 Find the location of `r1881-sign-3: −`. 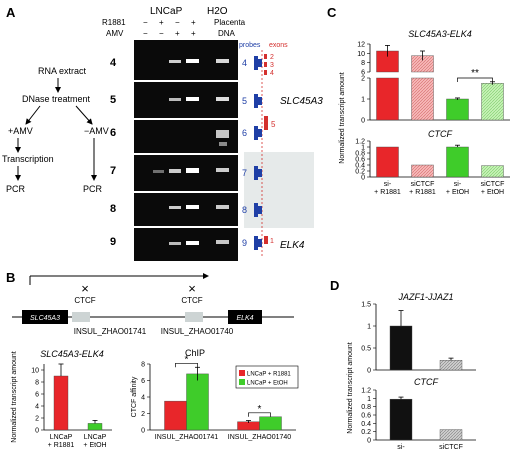

r1881-sign-3: − is located at coordinates (177, 22).